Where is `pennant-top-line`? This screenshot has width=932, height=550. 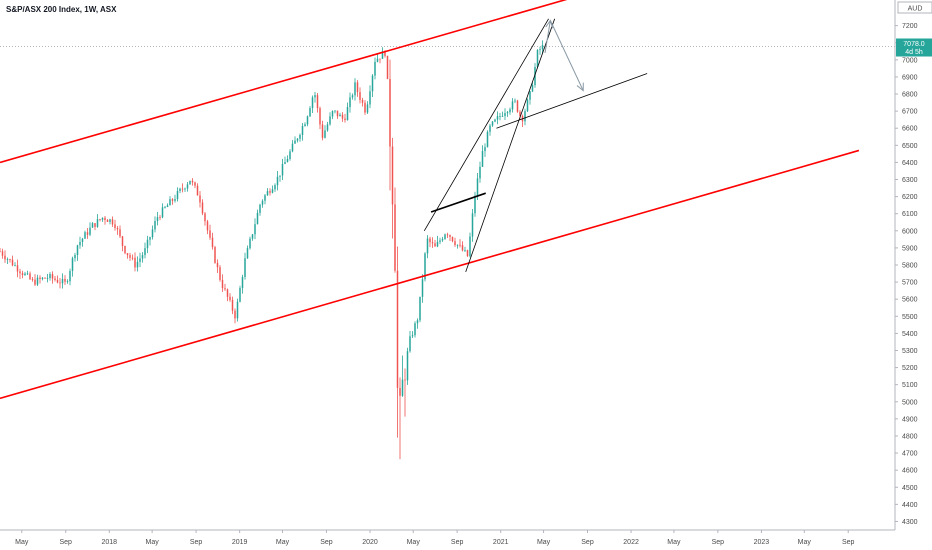
pennant-top-line is located at coordinates (458, 202).